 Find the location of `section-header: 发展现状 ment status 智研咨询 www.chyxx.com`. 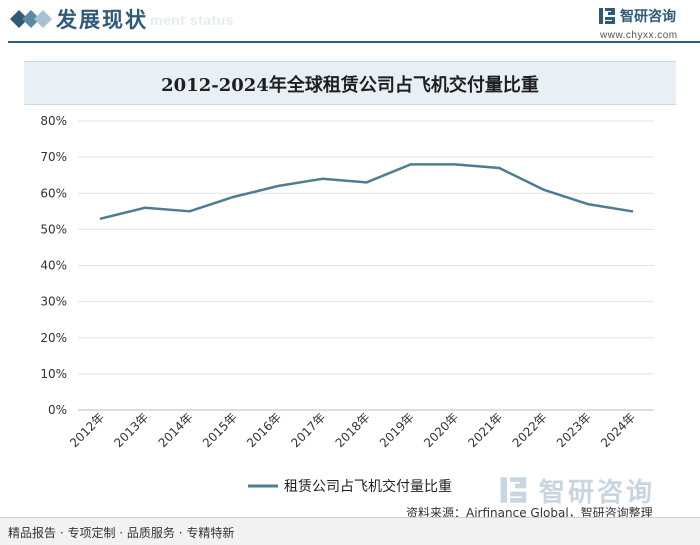

section-header: 发展现状 ment status 智研咨询 www.chyxx.com is located at coordinates (350, 21).